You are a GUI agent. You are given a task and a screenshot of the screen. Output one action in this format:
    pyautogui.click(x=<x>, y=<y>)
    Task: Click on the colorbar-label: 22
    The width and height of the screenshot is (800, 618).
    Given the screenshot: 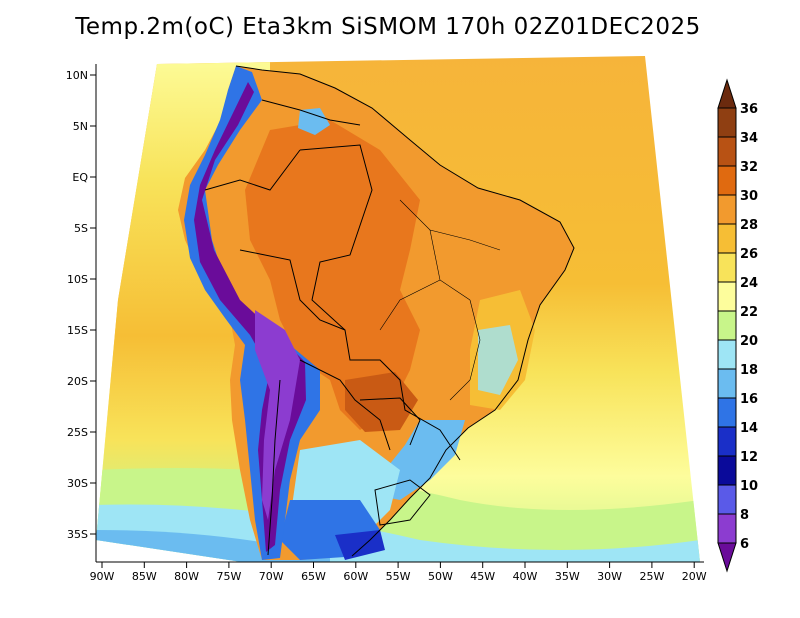 What is the action you would take?
    pyautogui.click(x=749, y=312)
    